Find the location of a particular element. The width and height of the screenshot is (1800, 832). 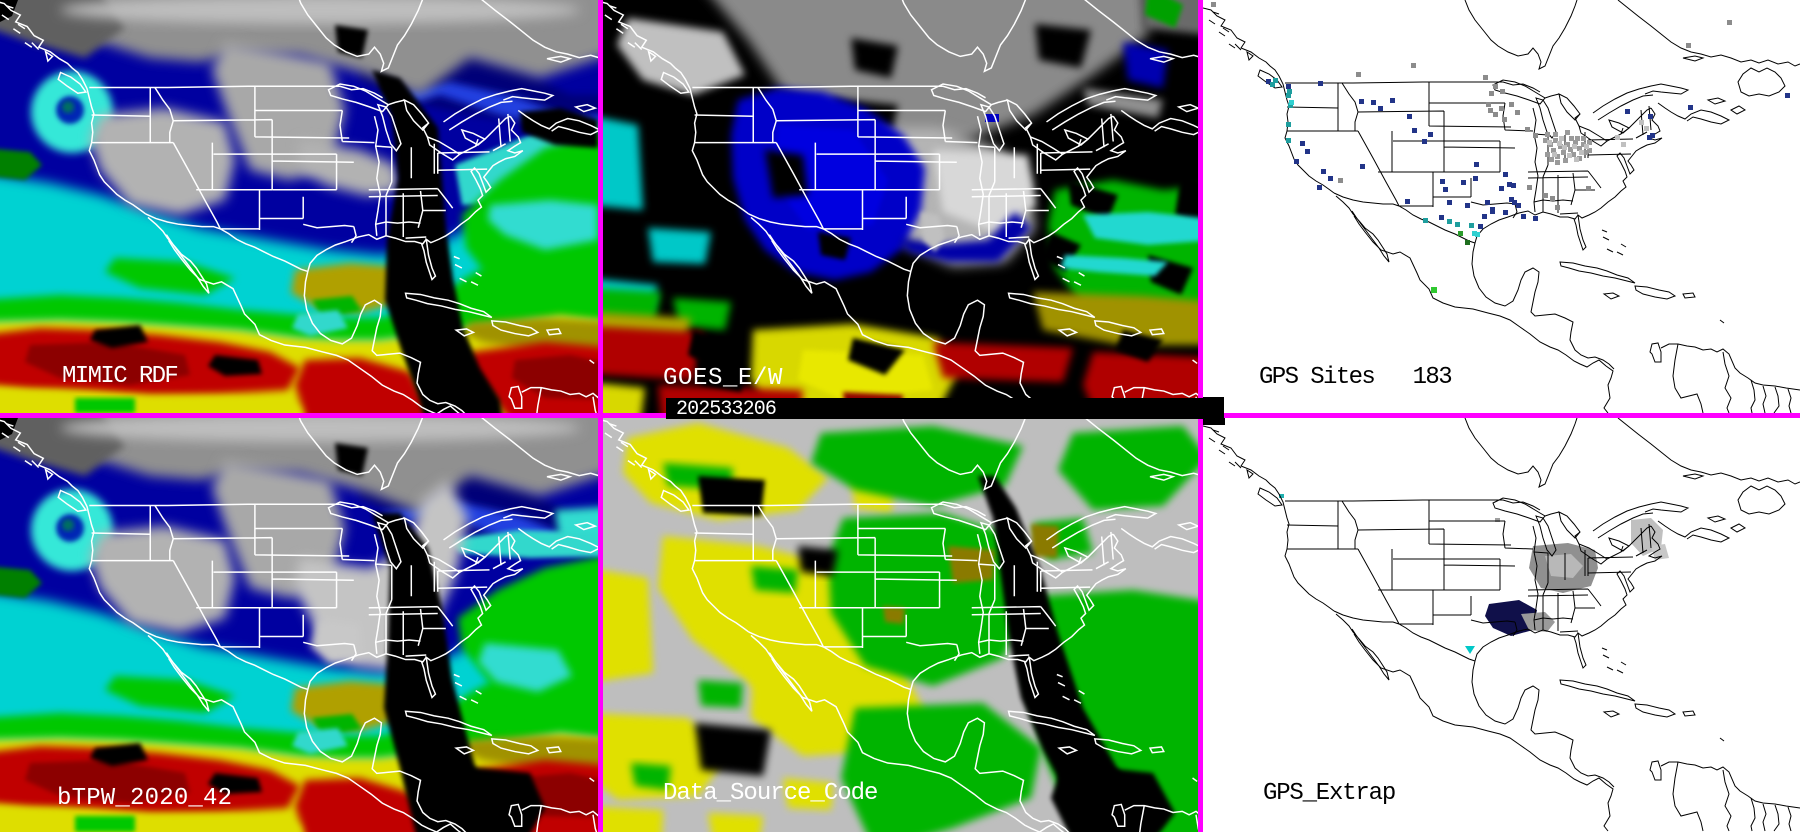

svg-text: GOES_E/W is located at coordinates (723, 378).